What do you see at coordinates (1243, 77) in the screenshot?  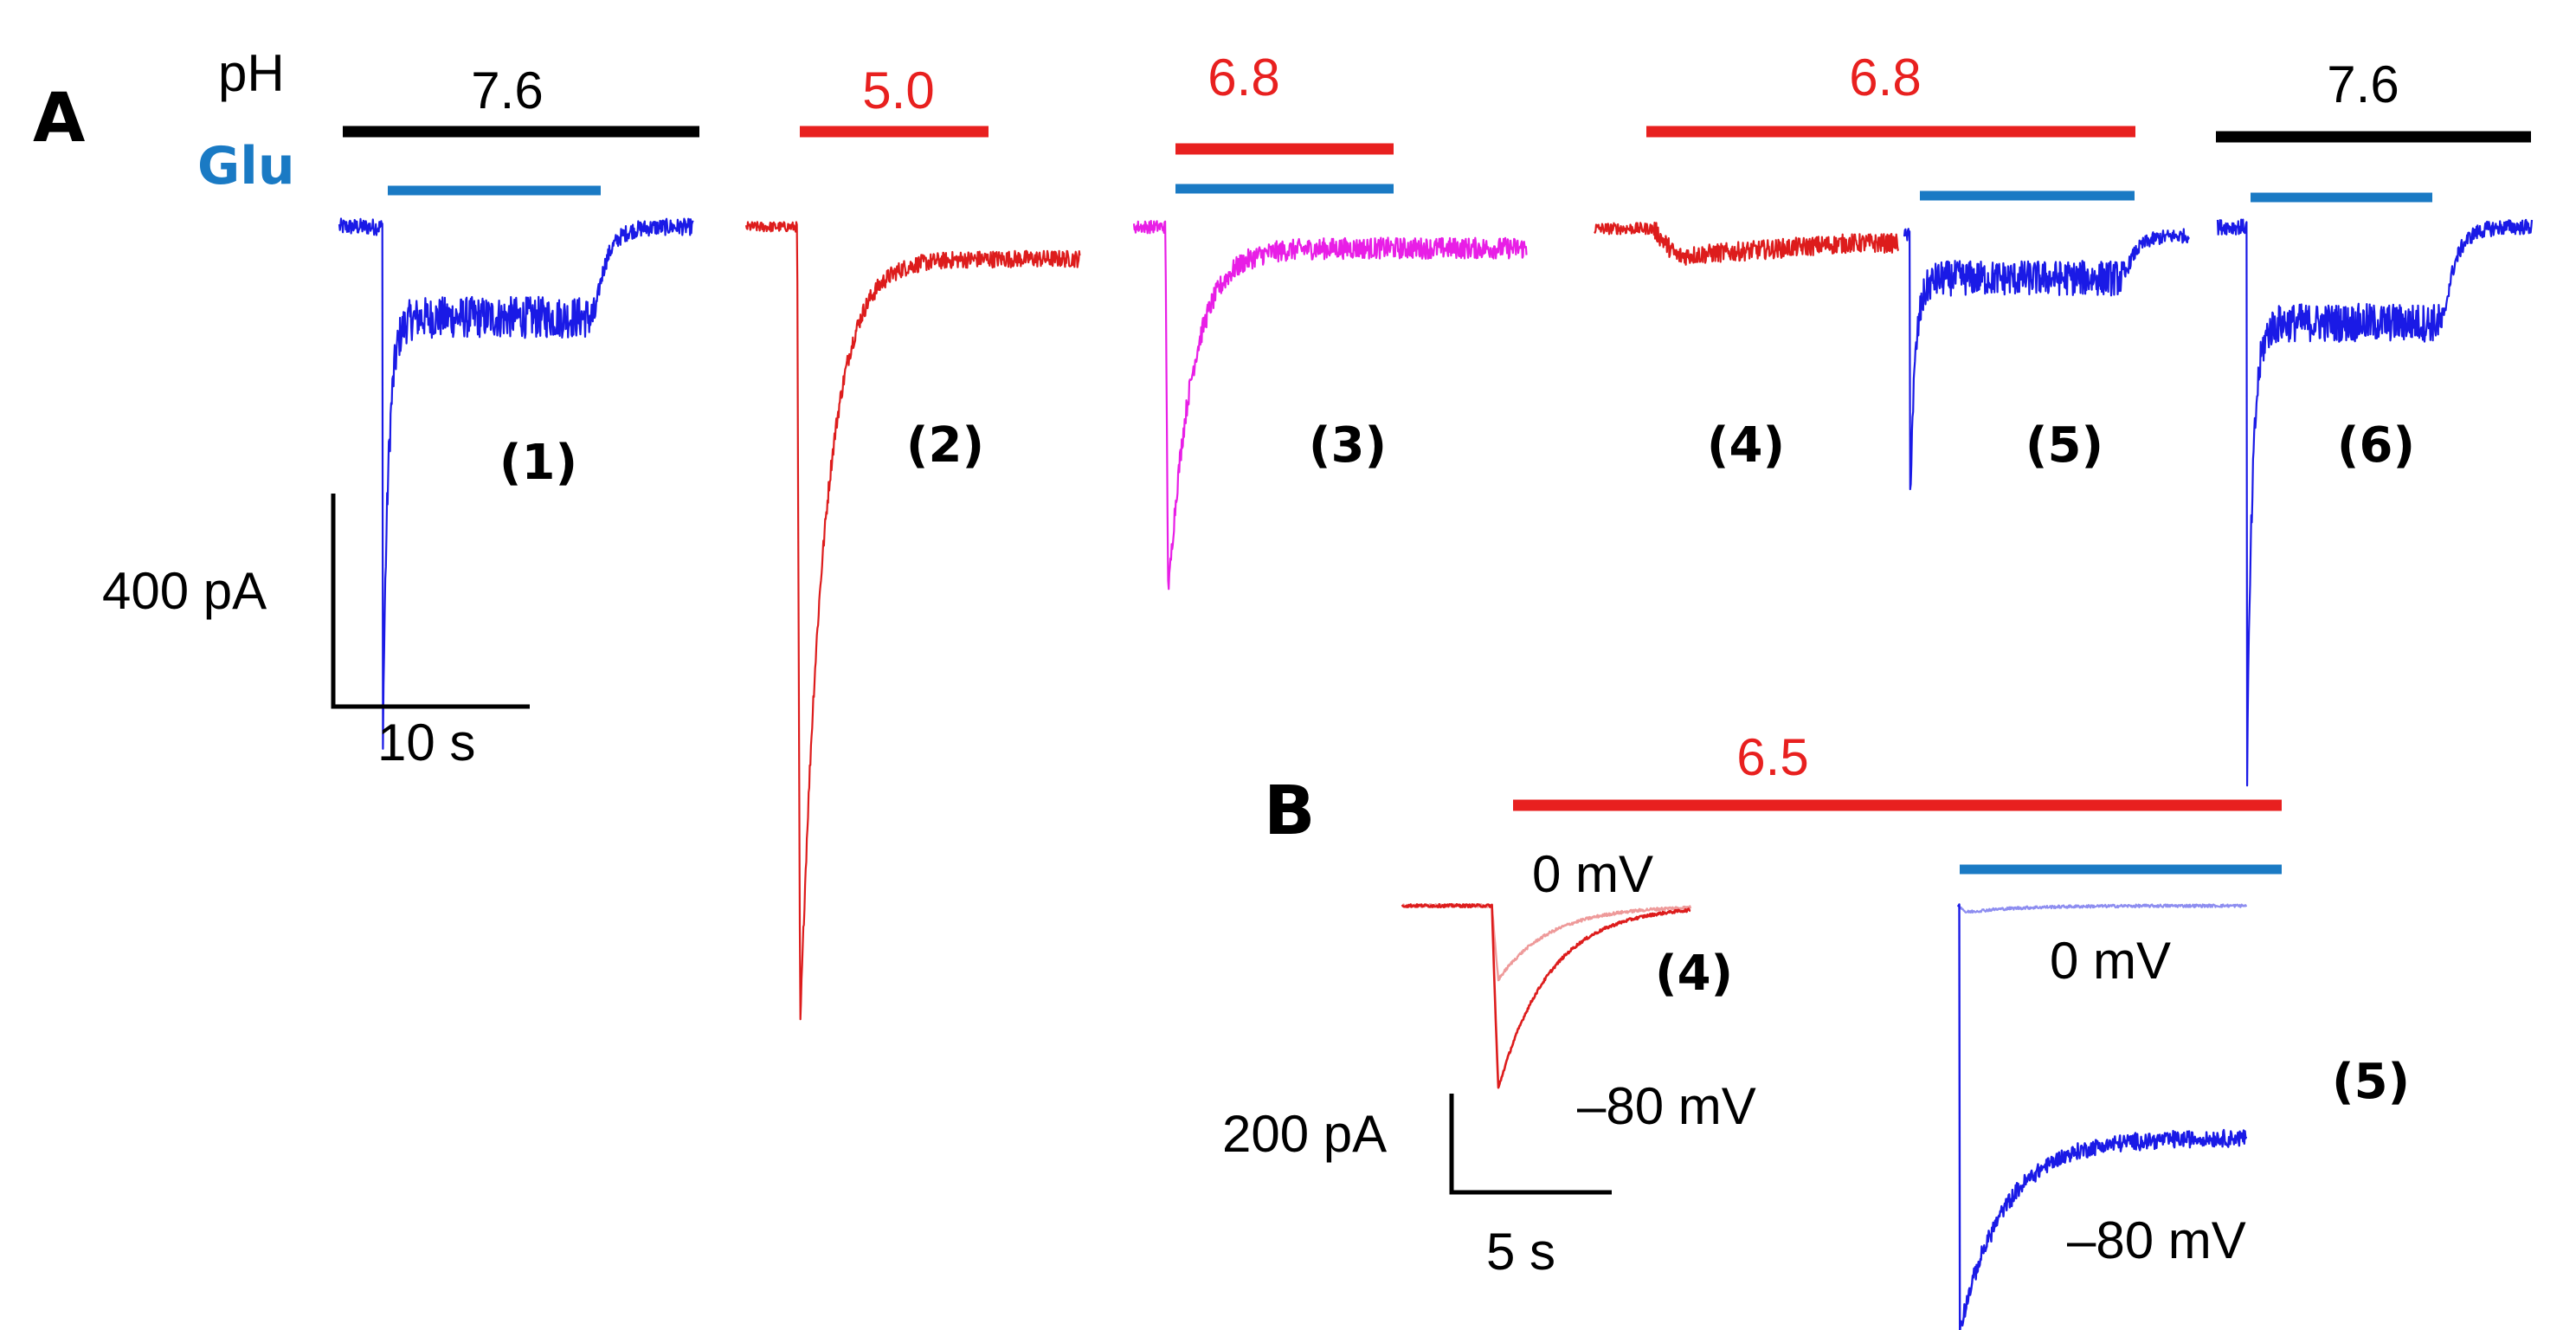 I see `ph-value-3: 6.8` at bounding box center [1243, 77].